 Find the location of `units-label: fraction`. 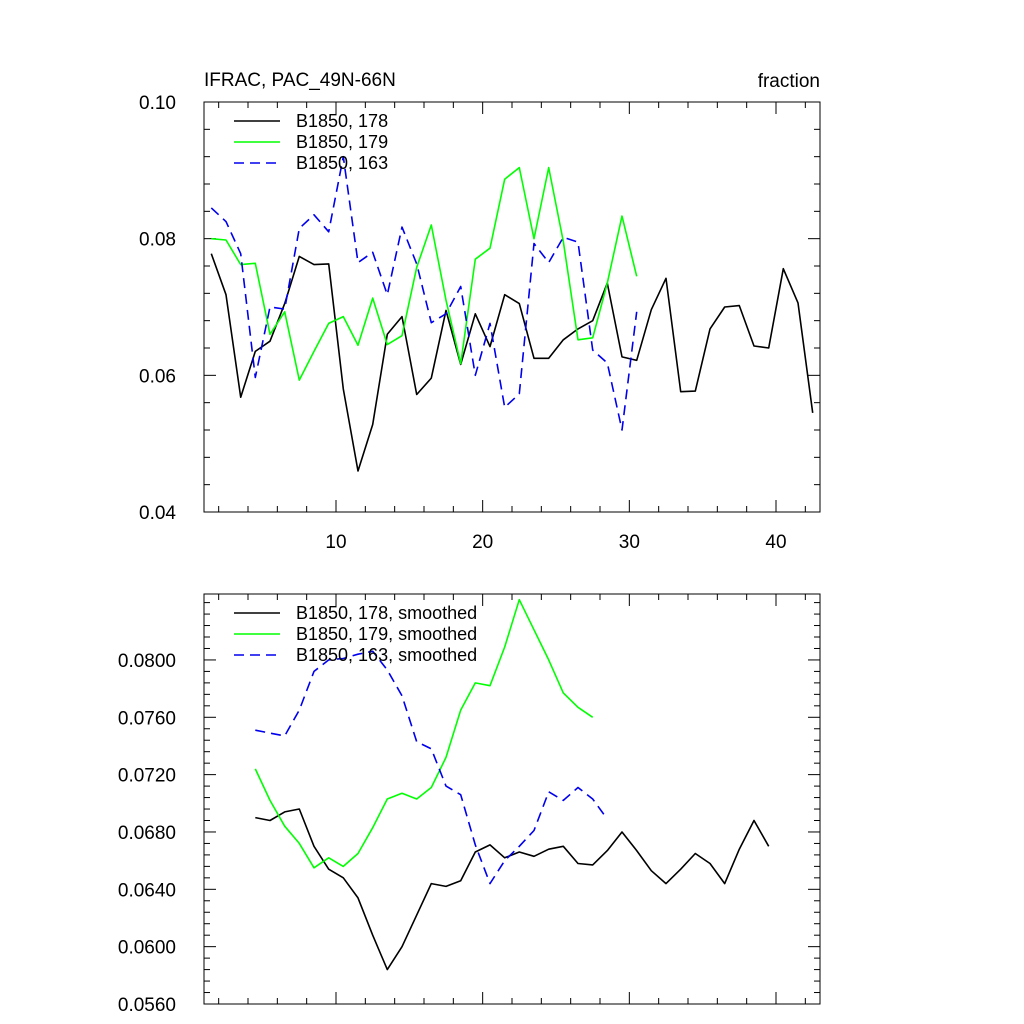

units-label: fraction is located at coordinates (789, 81).